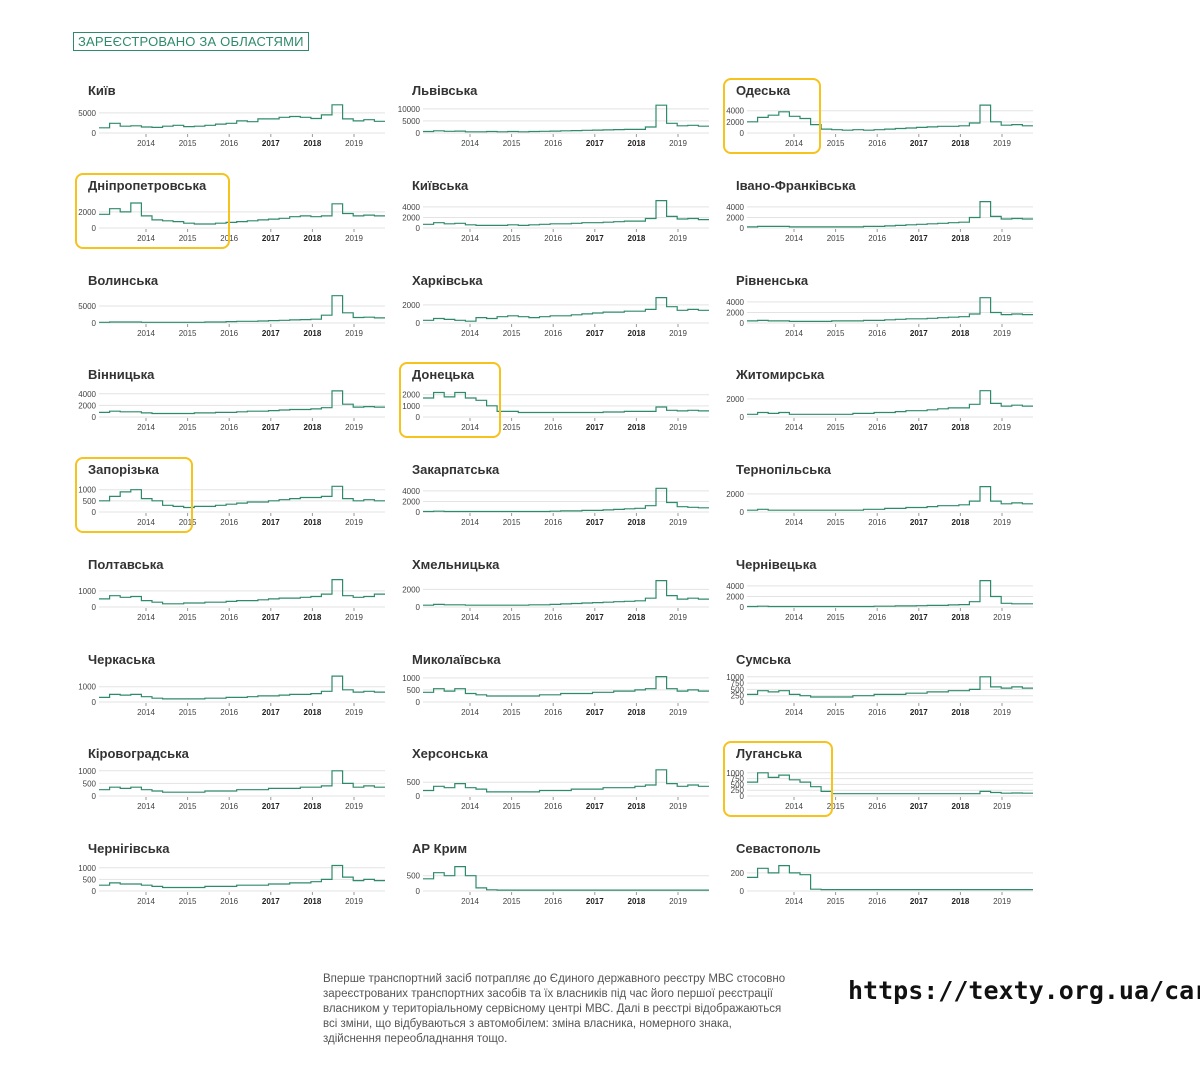  What do you see at coordinates (772, 280) in the screenshot?
I see `chart-title: Рівненська` at bounding box center [772, 280].